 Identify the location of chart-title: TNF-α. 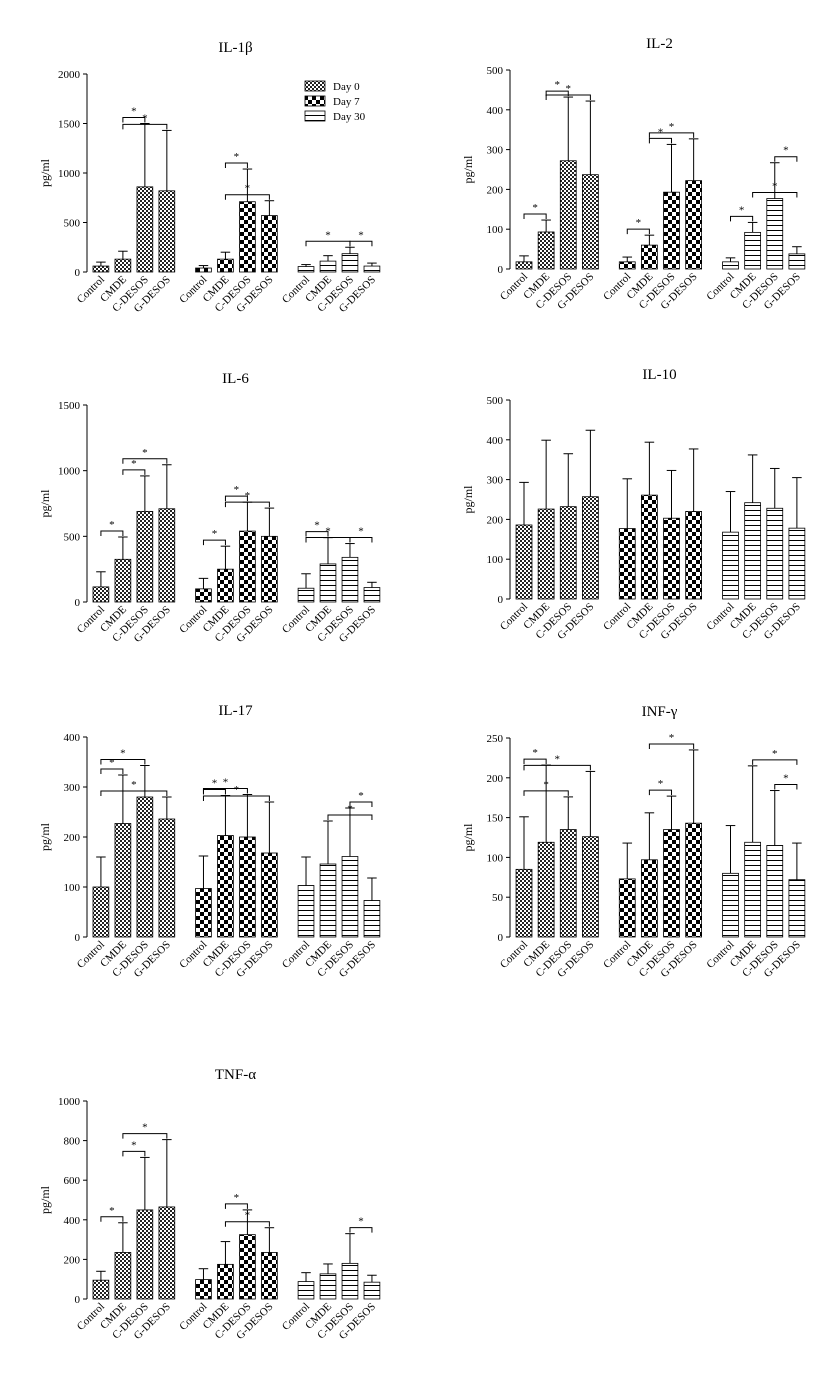
(235, 1075).